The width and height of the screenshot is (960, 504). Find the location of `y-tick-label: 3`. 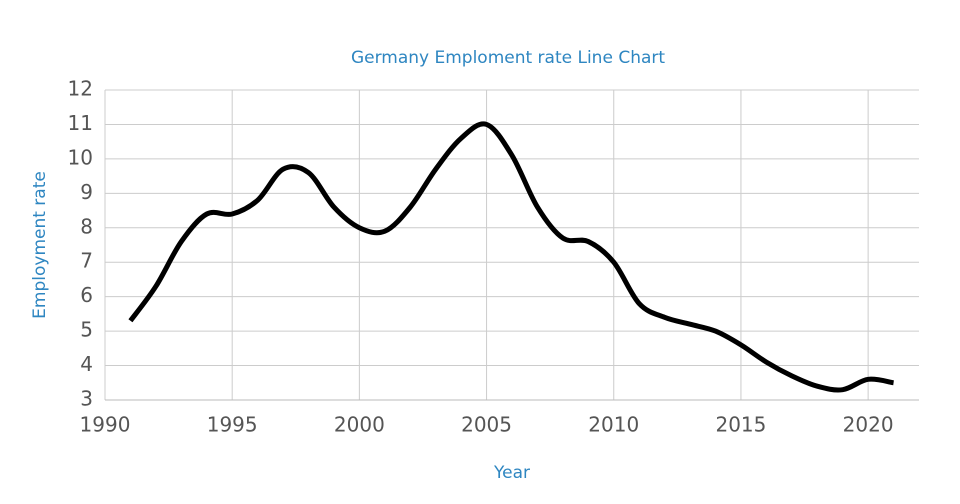

y-tick-label: 3 is located at coordinates (86, 399).